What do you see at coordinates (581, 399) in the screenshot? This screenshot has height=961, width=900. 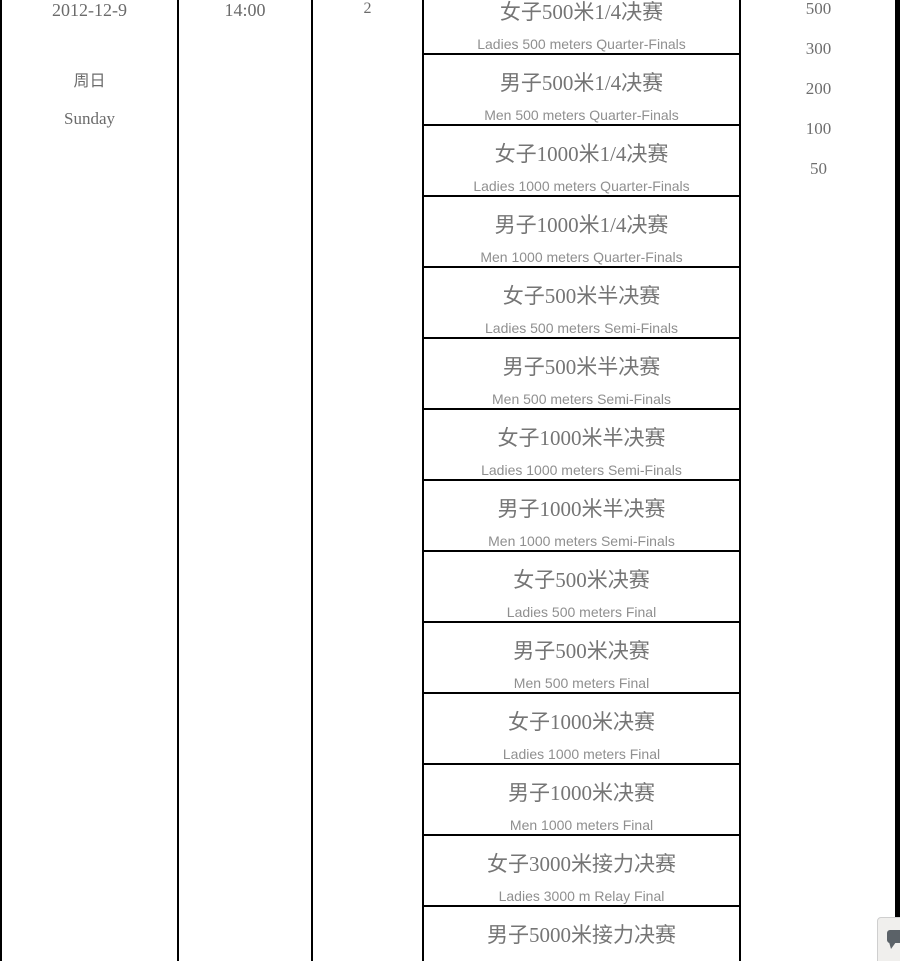 I see `event-name-en: Men 500 meters Semi-Finals` at bounding box center [581, 399].